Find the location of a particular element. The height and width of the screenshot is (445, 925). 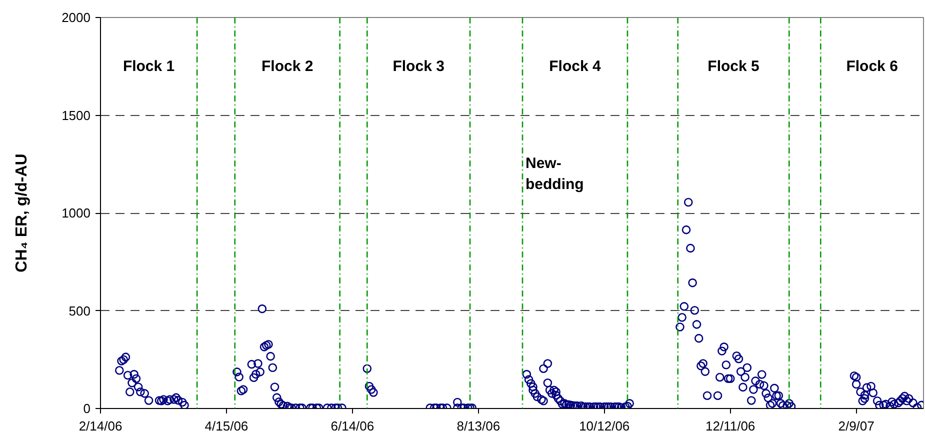

annotation: Flock 6 is located at coordinates (872, 66).